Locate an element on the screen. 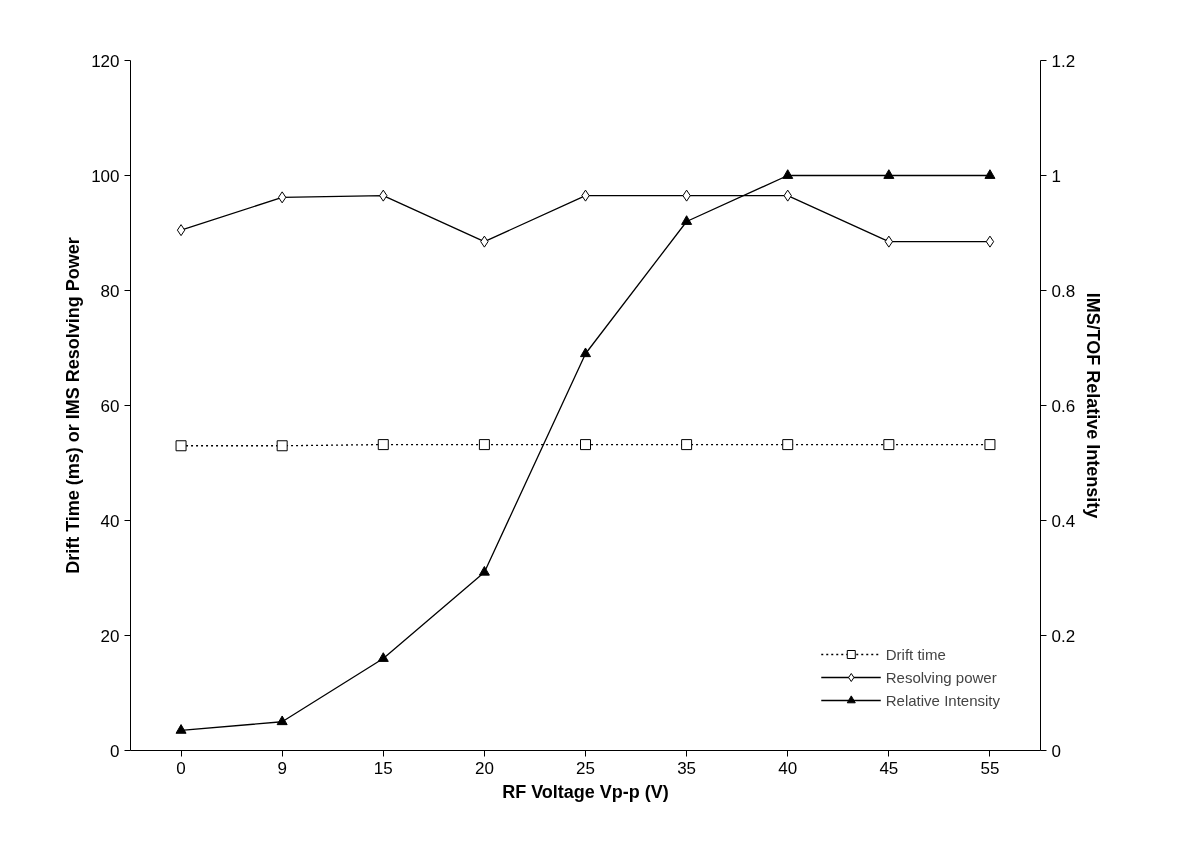 This screenshot has width=1183, height=850. y-tick-label: 100 is located at coordinates (105, 176).